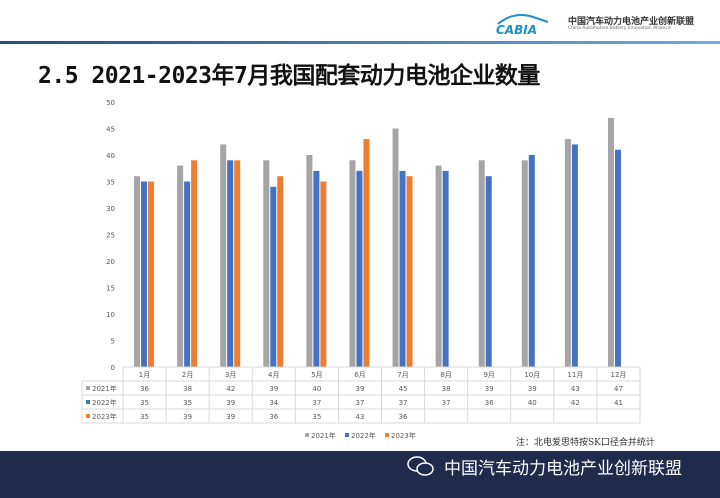 This screenshot has height=498, width=720. What do you see at coordinates (347, 435) in the screenshot?
I see `legend-key-2022年` at bounding box center [347, 435].